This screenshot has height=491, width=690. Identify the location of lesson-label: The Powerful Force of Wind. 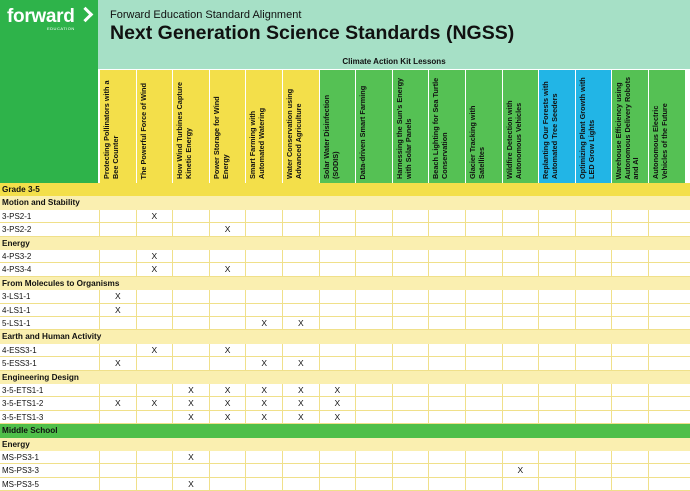
(143, 130).